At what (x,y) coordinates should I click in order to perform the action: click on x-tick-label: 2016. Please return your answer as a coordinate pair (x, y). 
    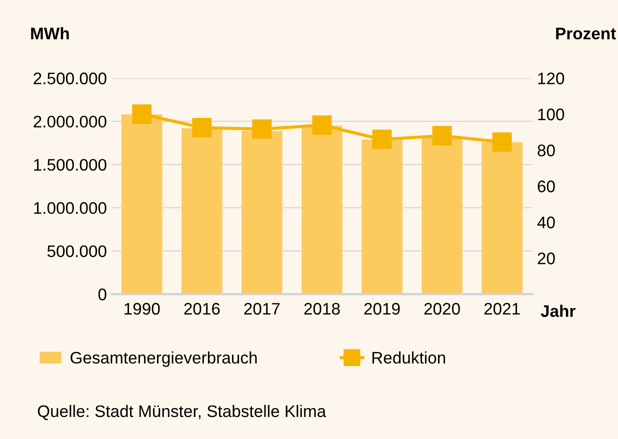
    Looking at the image, I should click on (202, 308).